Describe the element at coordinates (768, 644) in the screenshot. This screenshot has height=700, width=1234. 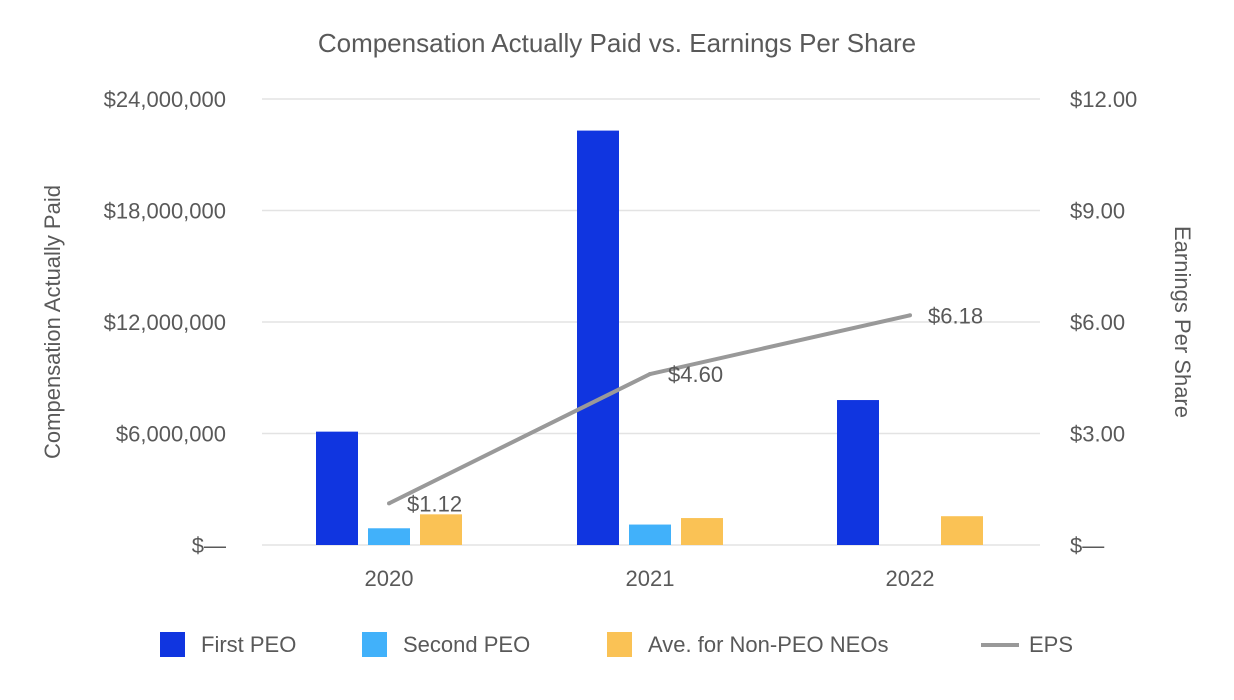
I see `legend-label-ave-for-non-peo-neos: Ave. for Non-PEO NEOs` at that location.